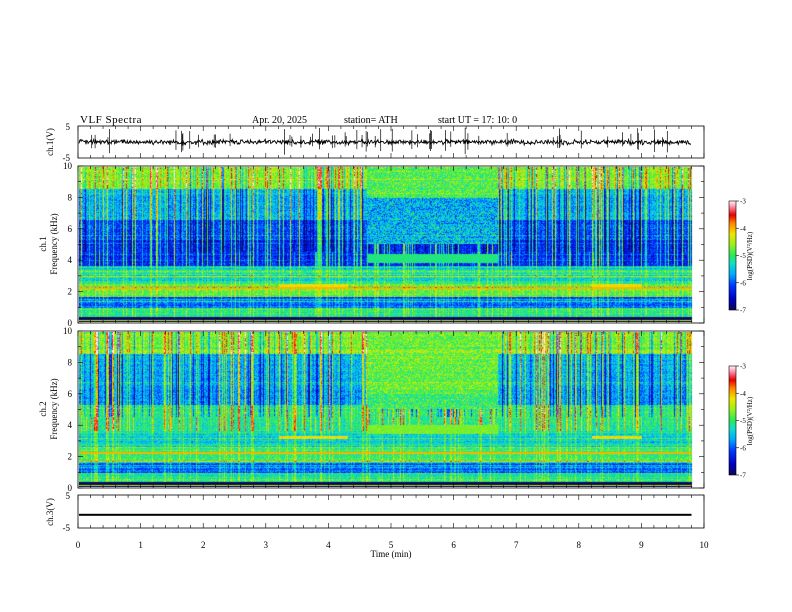 This screenshot has height=612, width=792. What do you see at coordinates (750, 255) in the screenshot?
I see `ch1-colorbar-label: log(PSD)(V²/Hz)` at bounding box center [750, 255].